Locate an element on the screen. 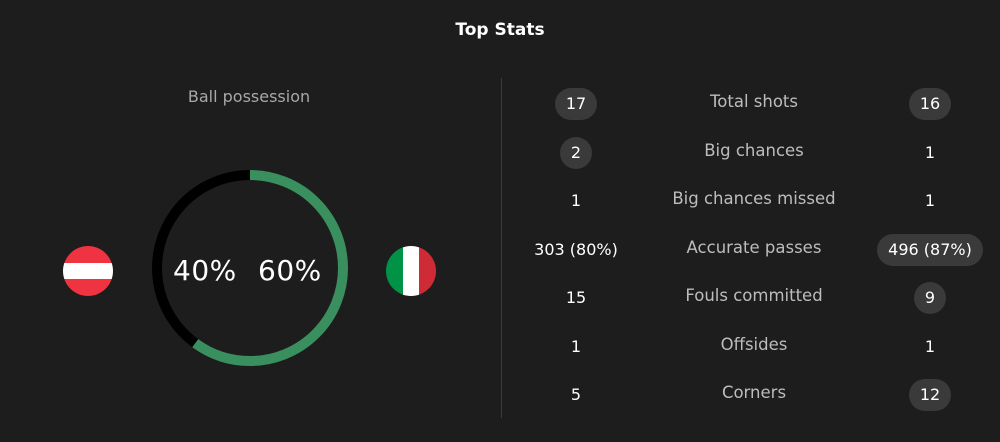 The image size is (1000, 442). stat-home-value: 17 is located at coordinates (576, 104).